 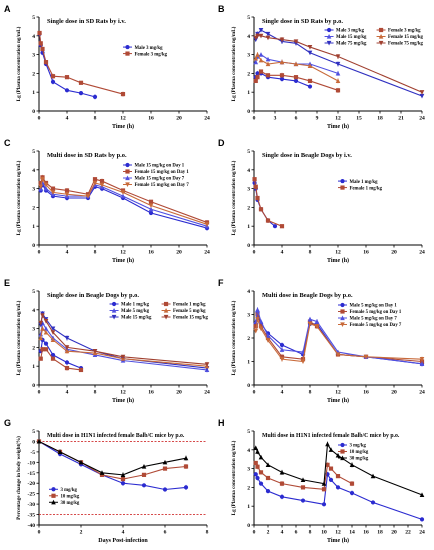 I want to click on x-tick-label: 16, so click(x=366, y=253).